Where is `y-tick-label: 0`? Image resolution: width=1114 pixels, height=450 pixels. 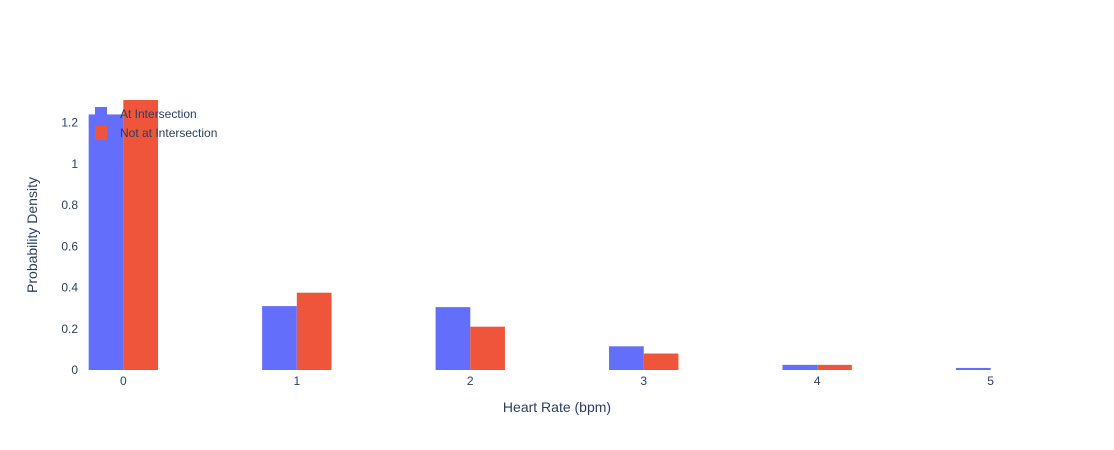 y-tick-label: 0 is located at coordinates (74, 370).